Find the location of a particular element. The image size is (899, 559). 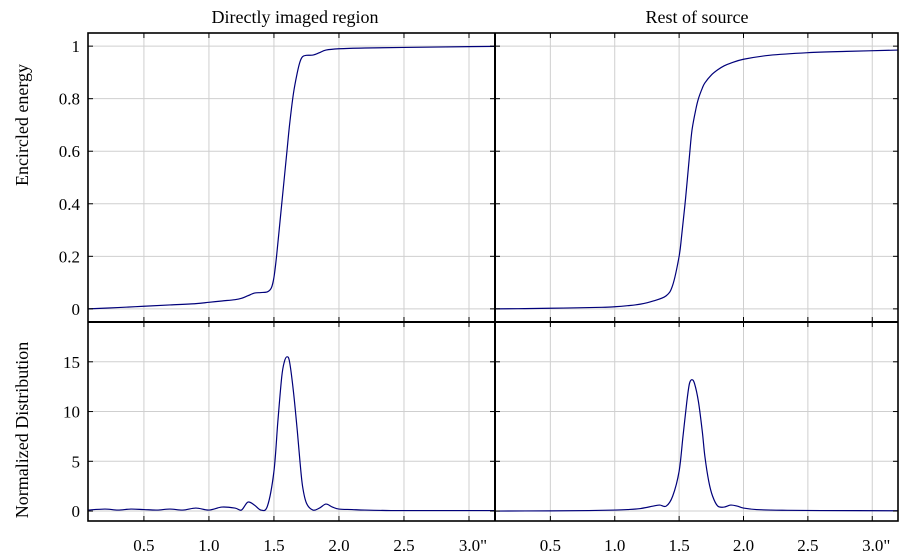

curve-dist-direct is located at coordinates (291, 434).